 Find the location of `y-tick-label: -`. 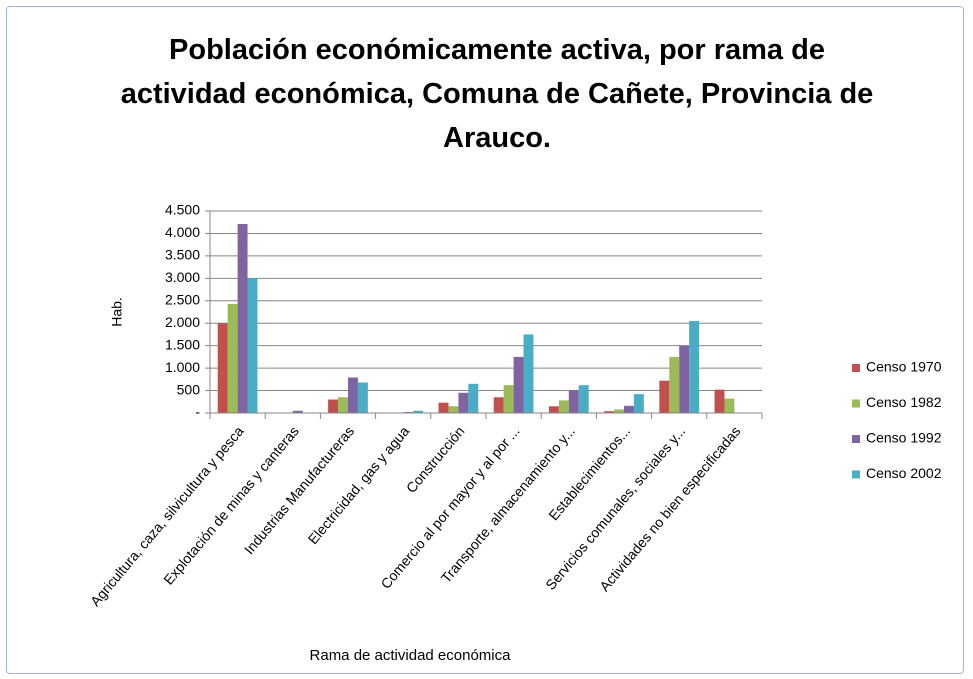

y-tick-label: - is located at coordinates (197, 412).